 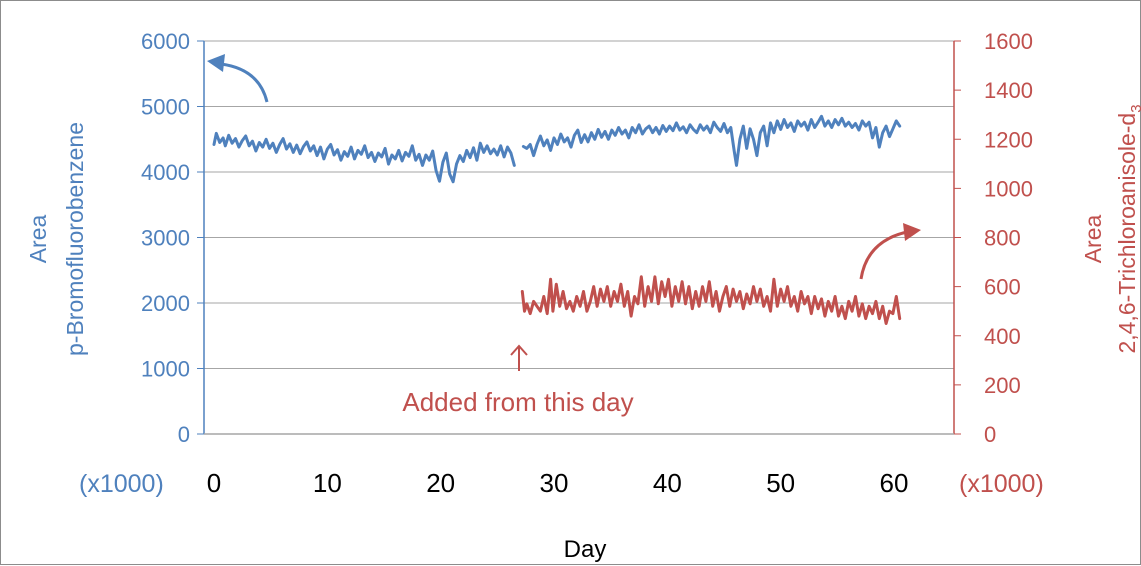 I want to click on right-tick-label: 1200, so click(x=1008, y=139).